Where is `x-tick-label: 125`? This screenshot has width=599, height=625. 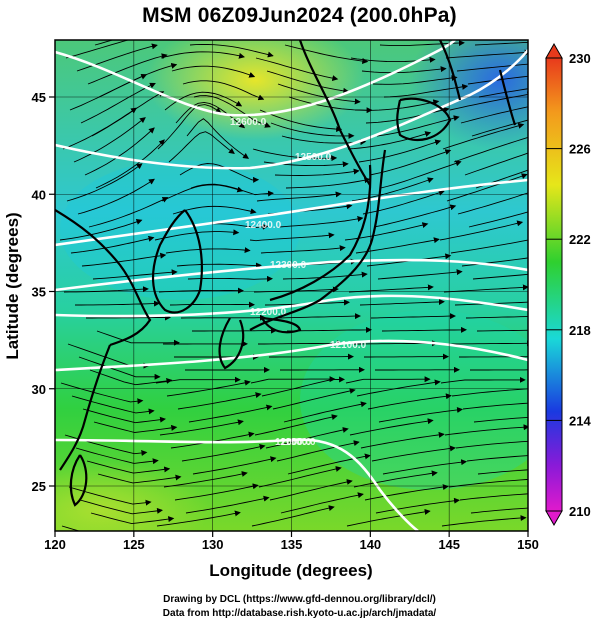
x-tick-label: 125 is located at coordinates (134, 544).